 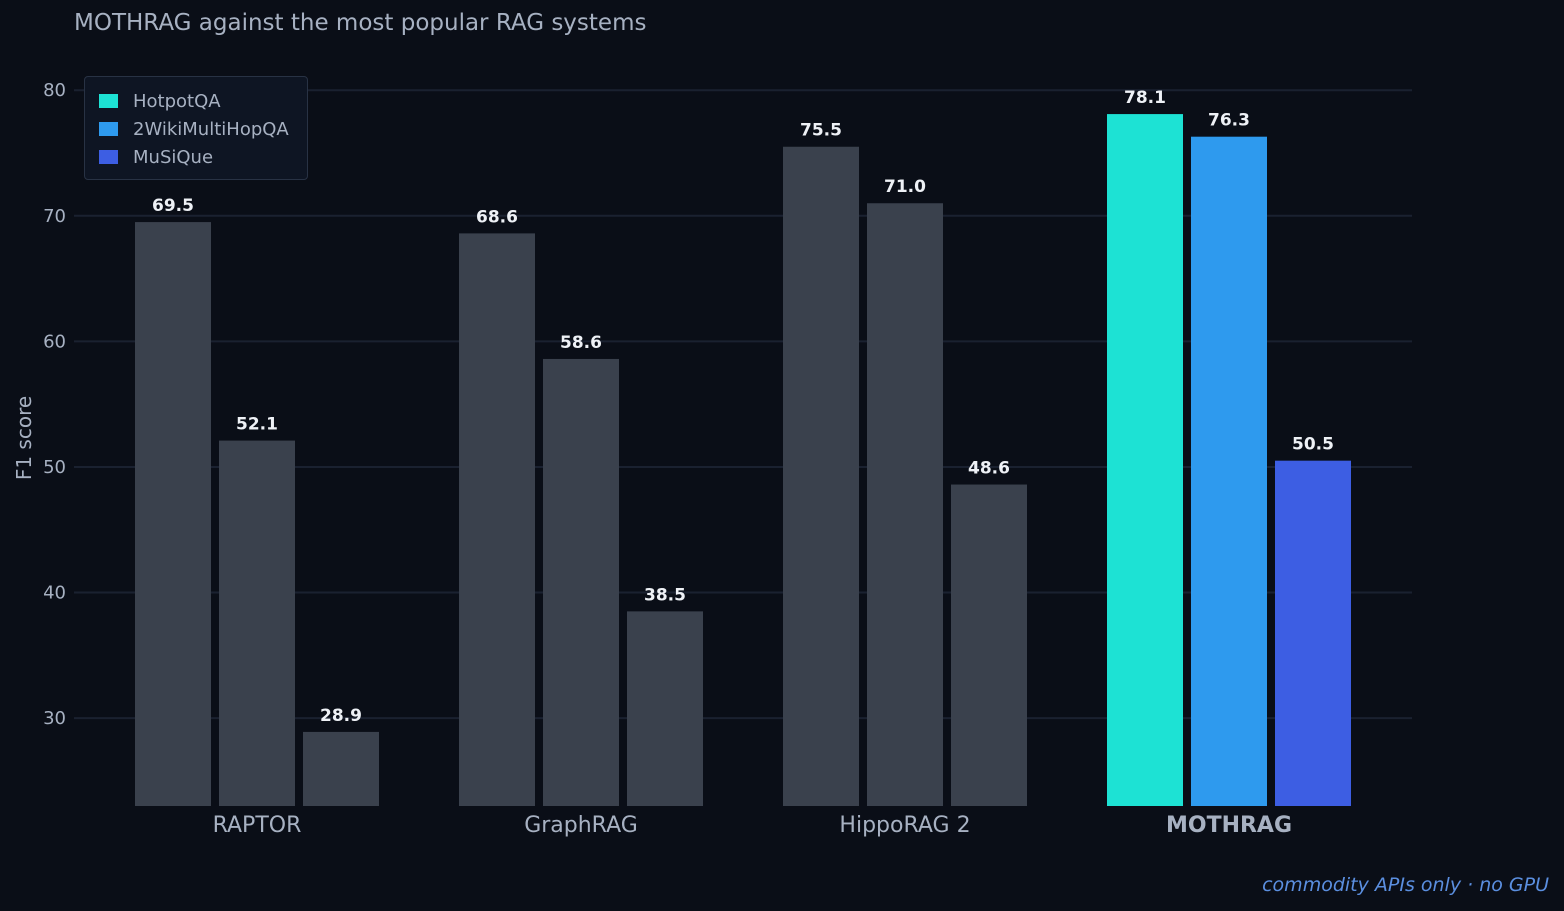 What do you see at coordinates (257, 623) in the screenshot?
I see `bar-raptor-2wikimultihopqa` at bounding box center [257, 623].